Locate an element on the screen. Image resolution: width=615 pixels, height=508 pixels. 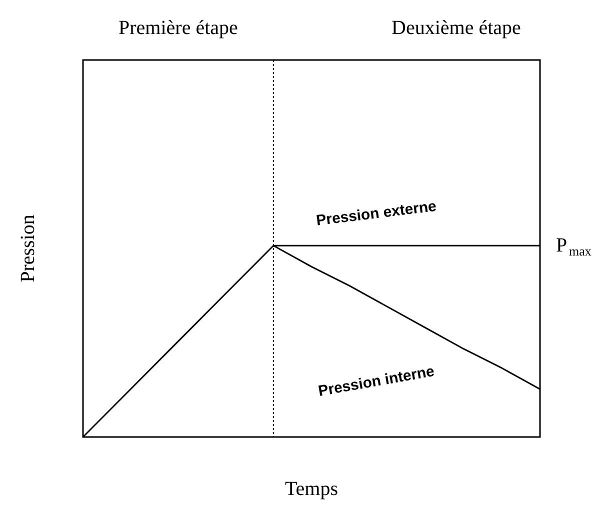
text: Pression externe is located at coordinates (376, 214).